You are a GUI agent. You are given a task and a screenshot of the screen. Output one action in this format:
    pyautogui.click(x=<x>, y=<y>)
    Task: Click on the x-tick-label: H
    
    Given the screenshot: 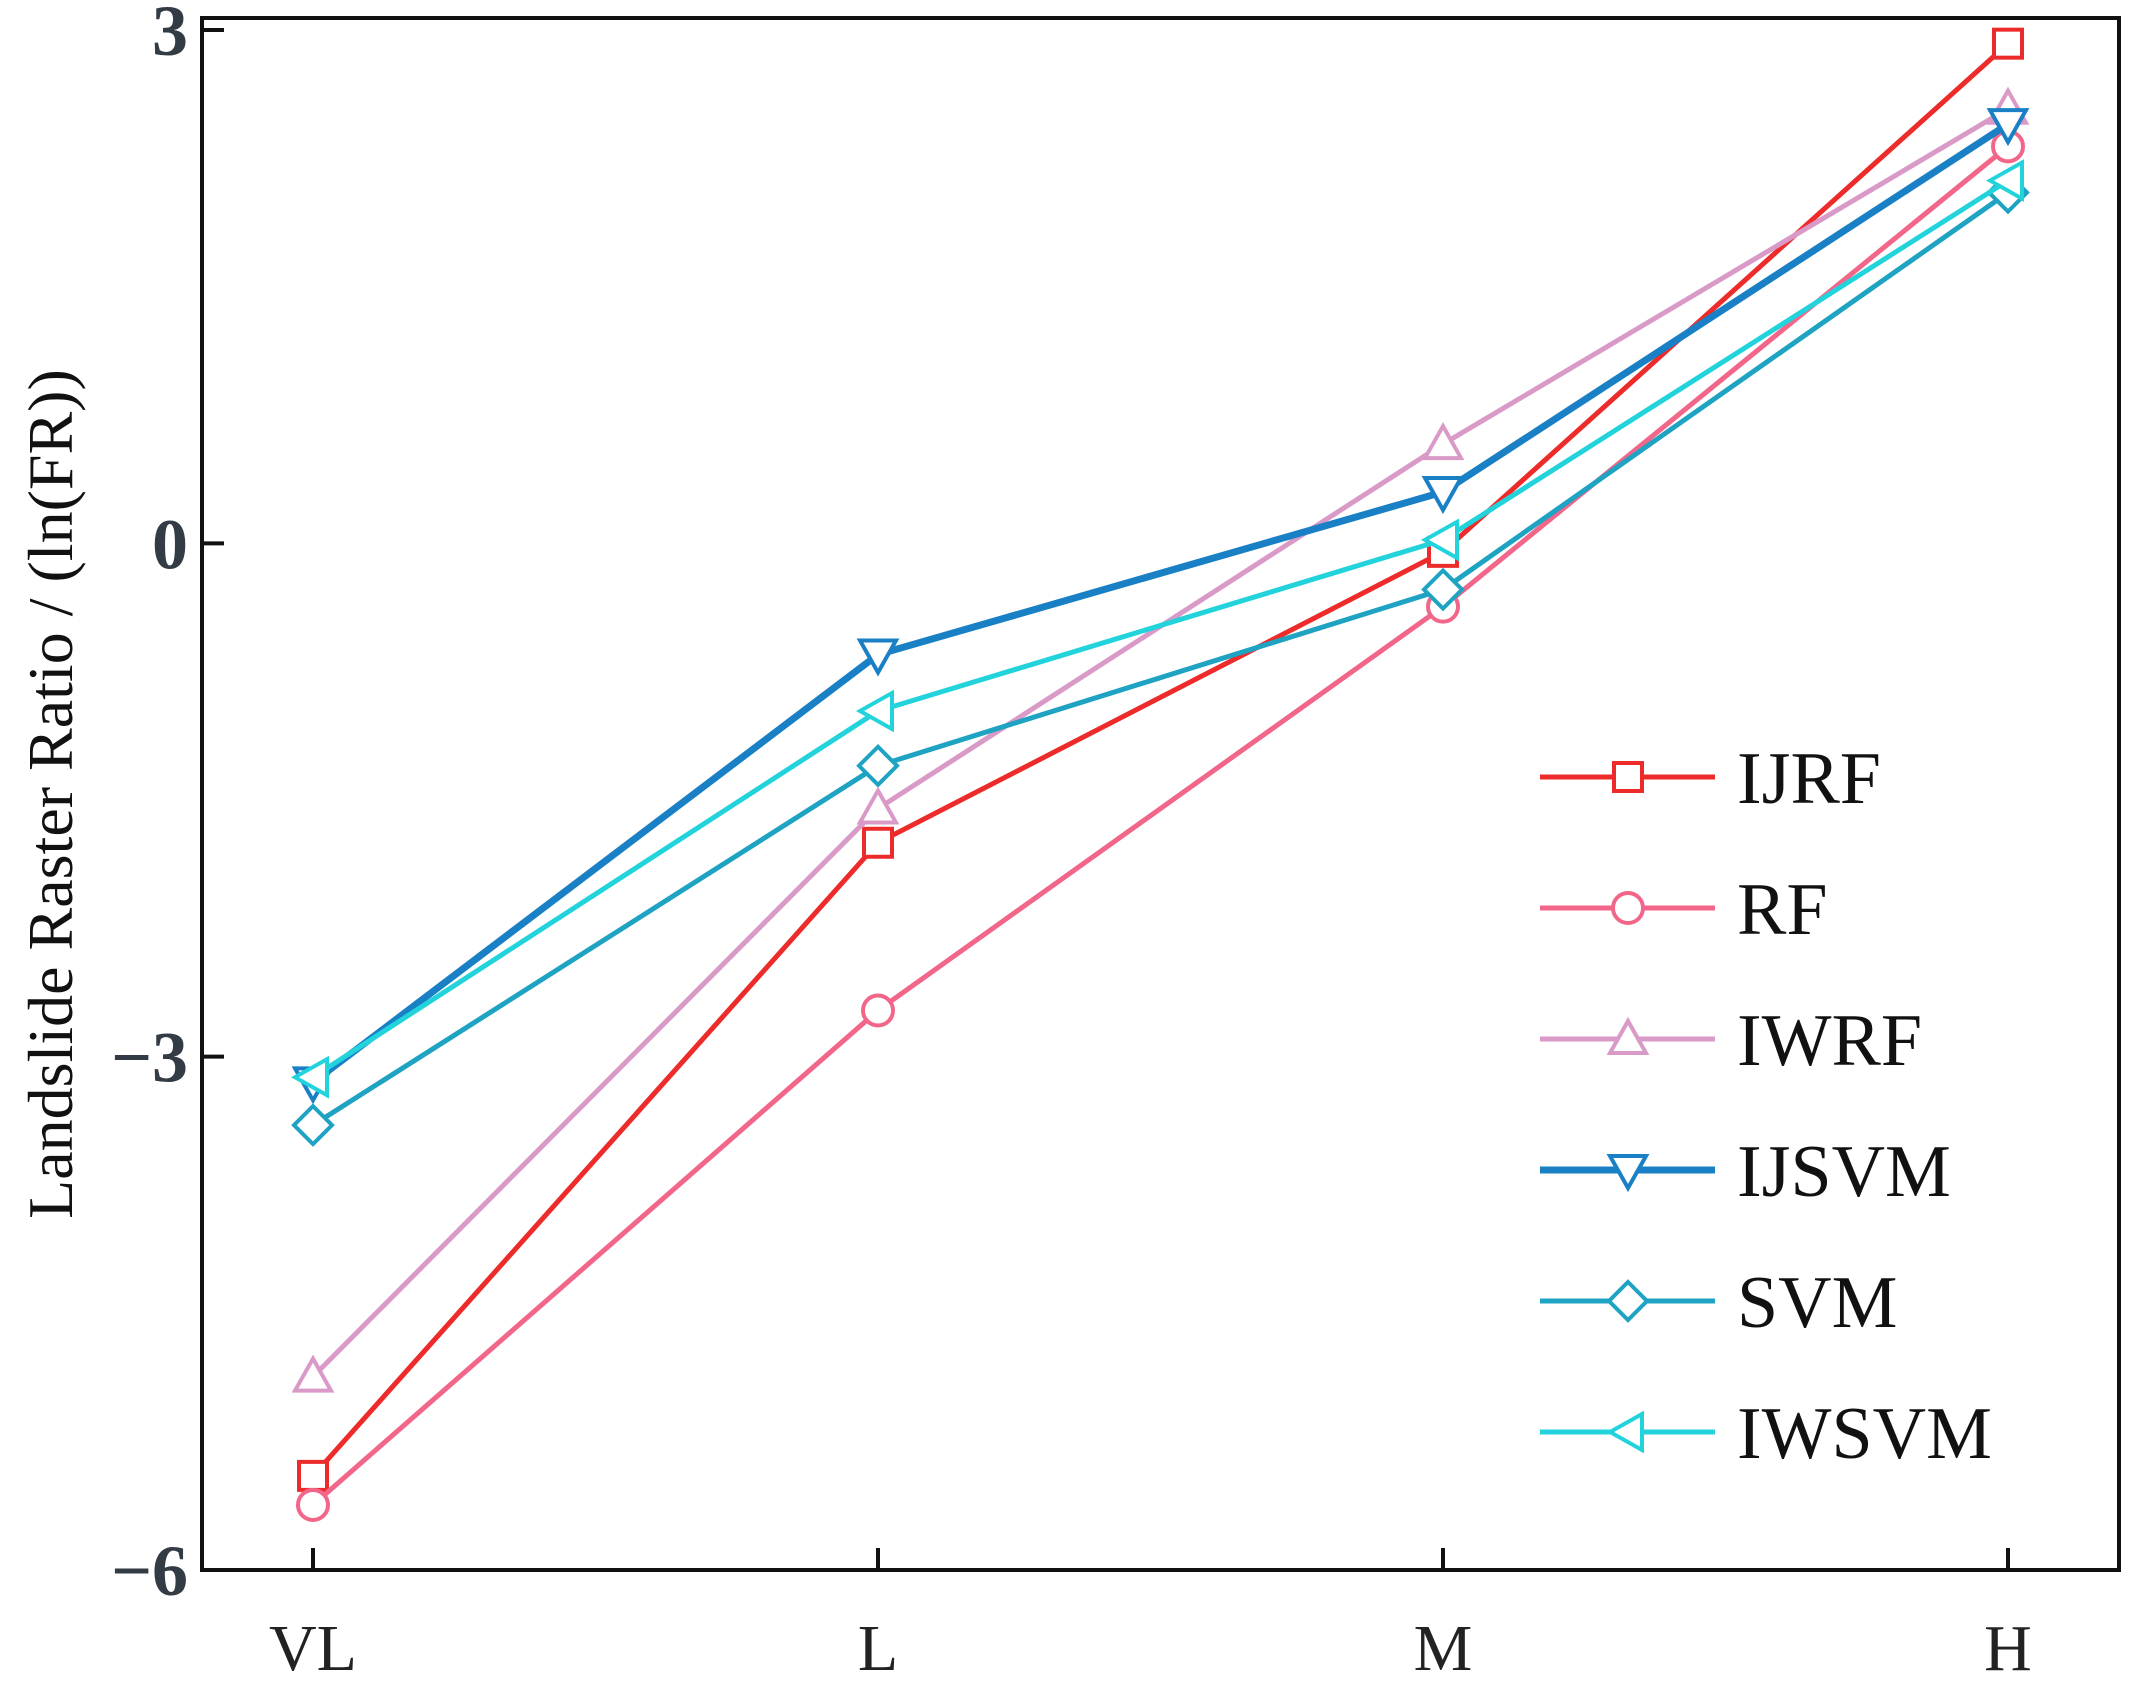 What is the action you would take?
    pyautogui.click(x=2008, y=1648)
    